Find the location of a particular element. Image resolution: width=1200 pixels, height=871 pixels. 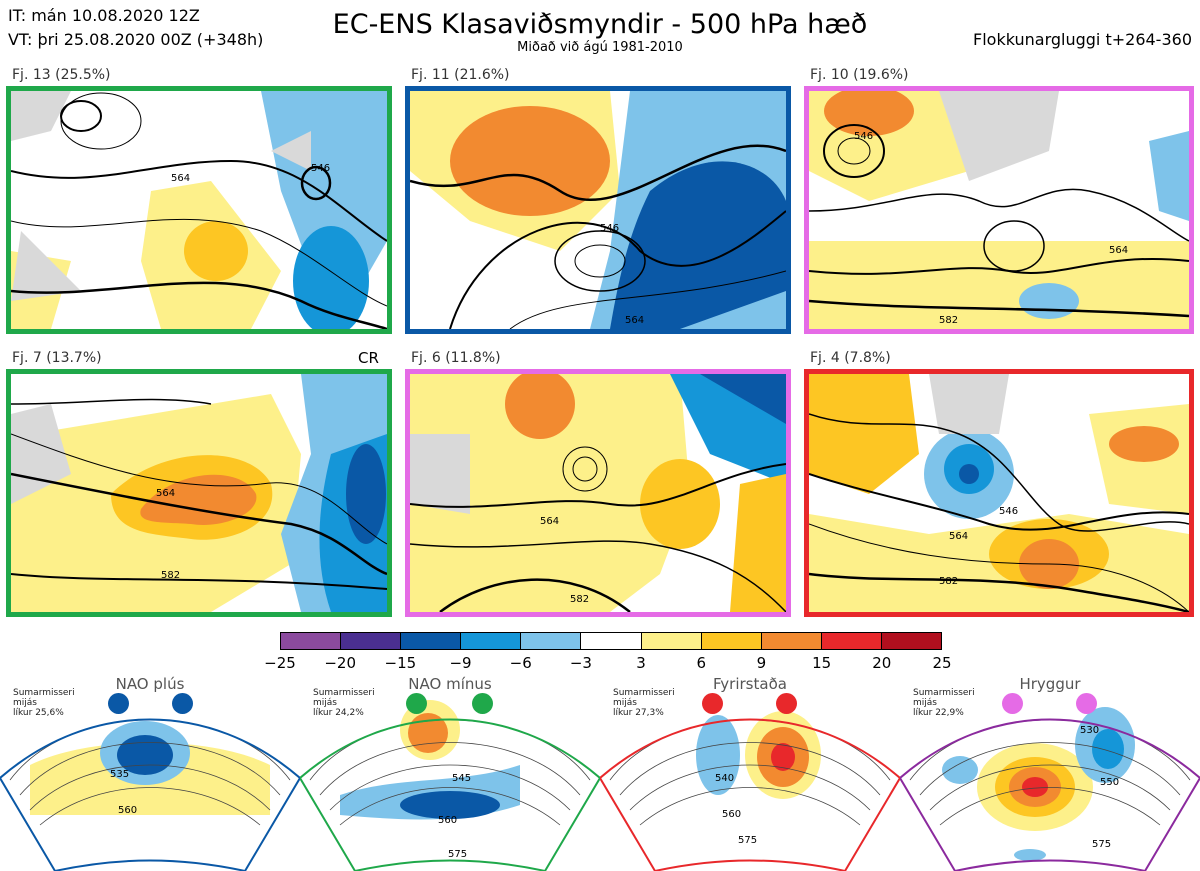

cluster-label: Fj. 7 (13.7%) is located at coordinates (57, 358).